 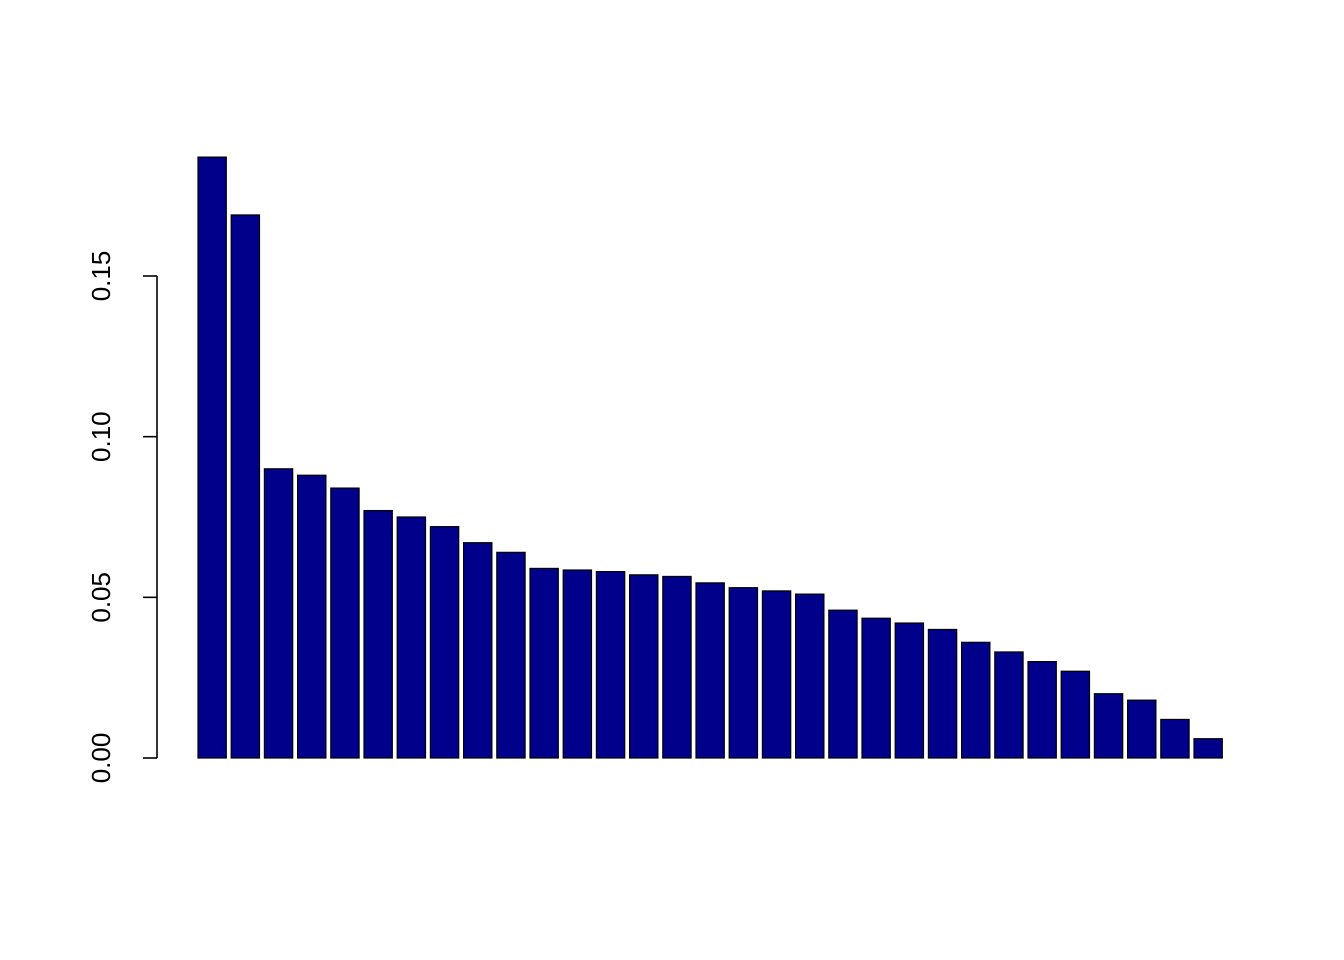 I want to click on y-axis: 0.00 0.05 0.10 0.15, so click(x=122, y=517).